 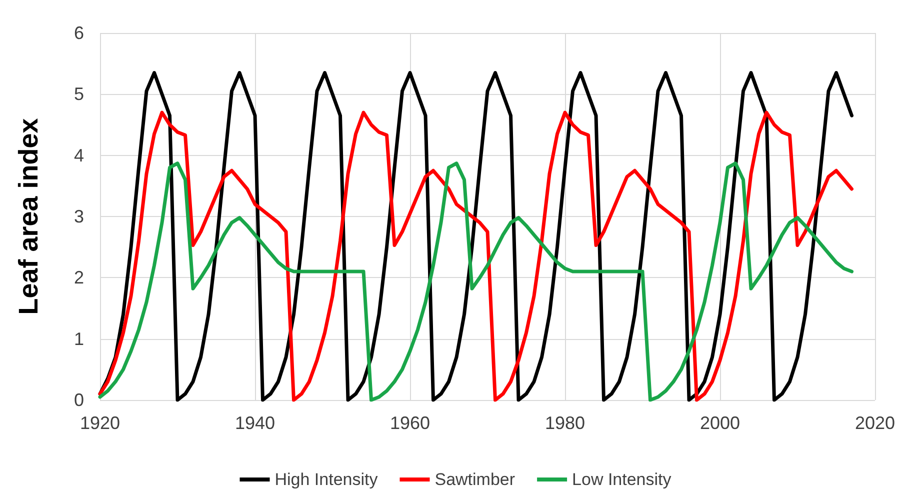 I want to click on y-tick-label: 1, so click(x=79, y=338).